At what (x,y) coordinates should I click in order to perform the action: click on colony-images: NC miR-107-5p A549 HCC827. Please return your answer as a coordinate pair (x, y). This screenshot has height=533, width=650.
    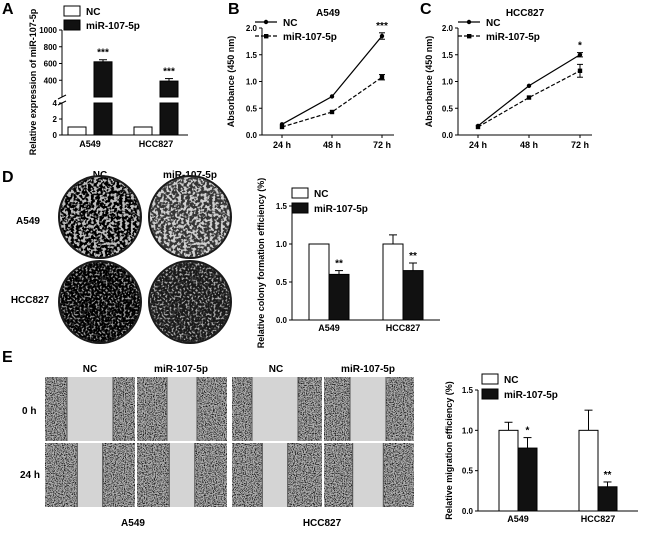
    Looking at the image, I should click on (121, 257).